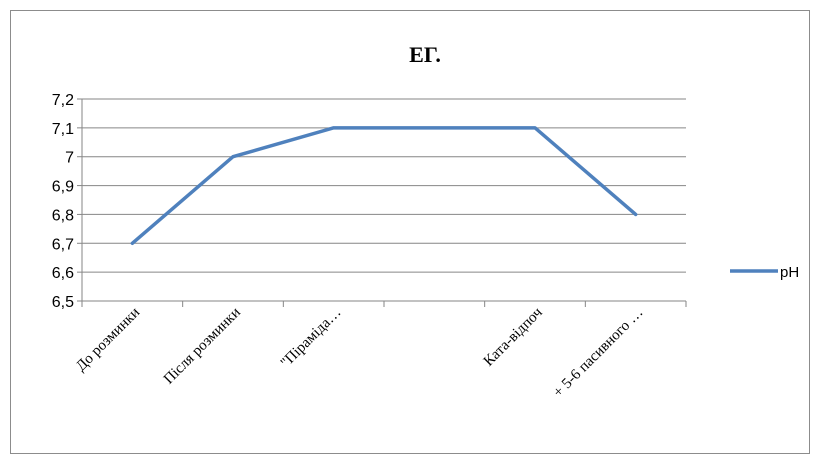 The height and width of the screenshot is (464, 823). I want to click on chart-title: ЕГ., so click(425, 54).